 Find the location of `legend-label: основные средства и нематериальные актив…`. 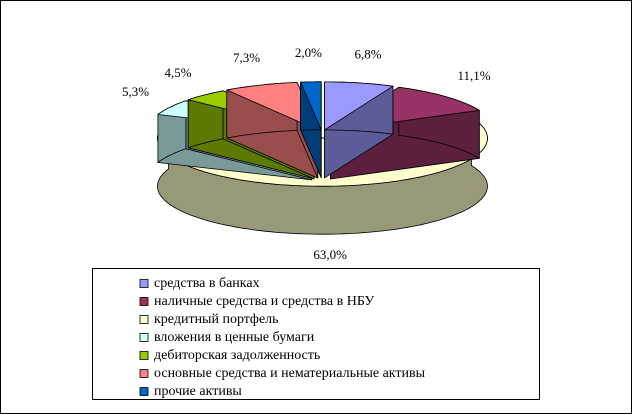

legend-label: основные средства и нематериальные актив… is located at coordinates (290, 373).